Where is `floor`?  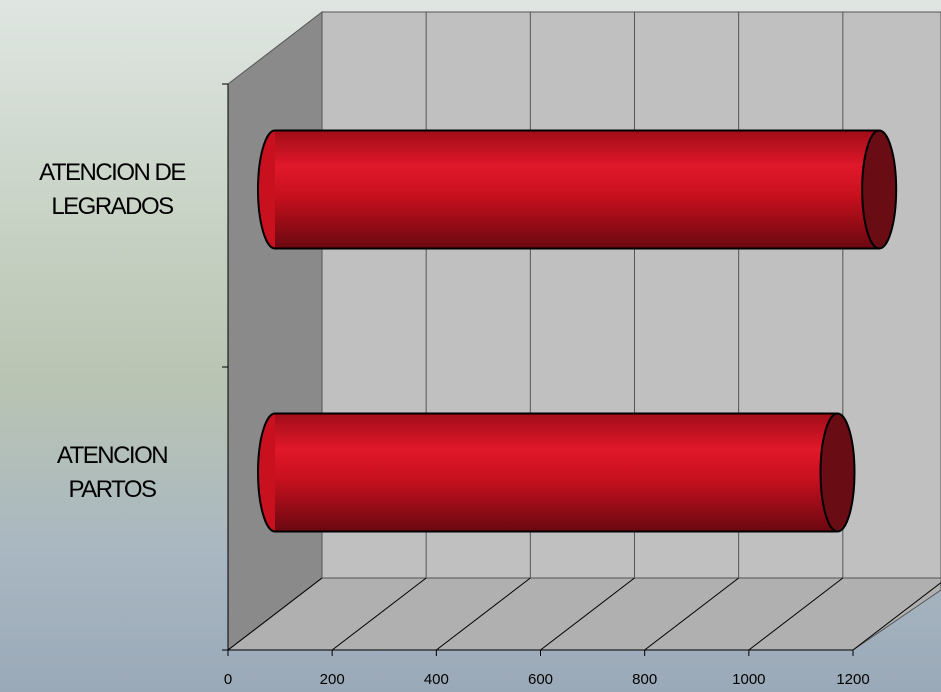 floor is located at coordinates (583, 614).